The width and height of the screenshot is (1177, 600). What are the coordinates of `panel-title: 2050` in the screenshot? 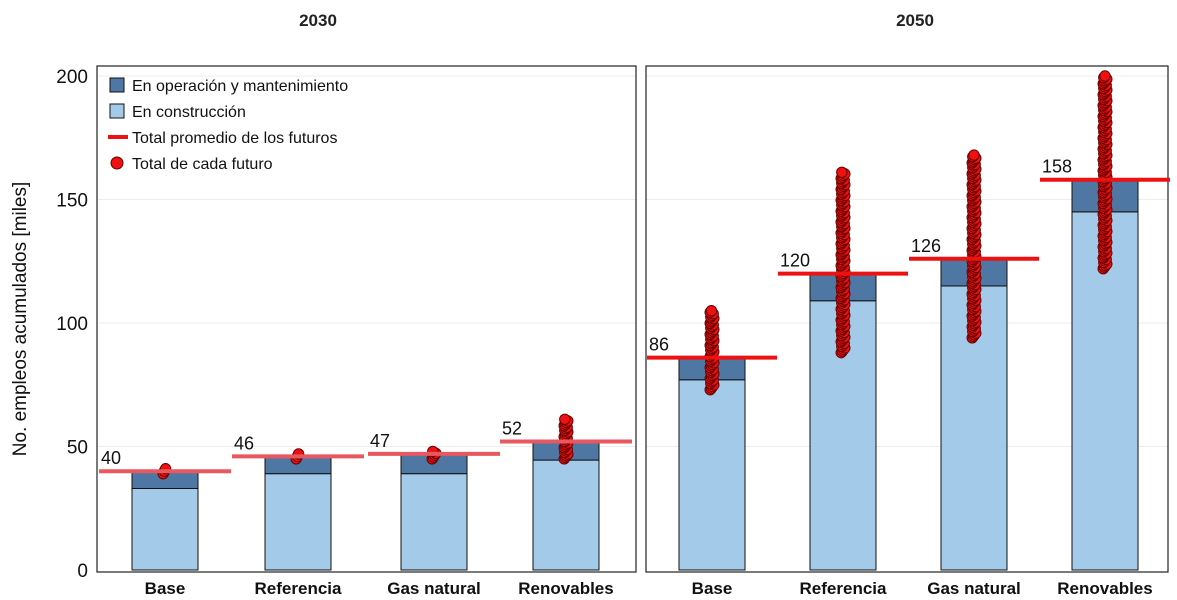 It's located at (915, 20).